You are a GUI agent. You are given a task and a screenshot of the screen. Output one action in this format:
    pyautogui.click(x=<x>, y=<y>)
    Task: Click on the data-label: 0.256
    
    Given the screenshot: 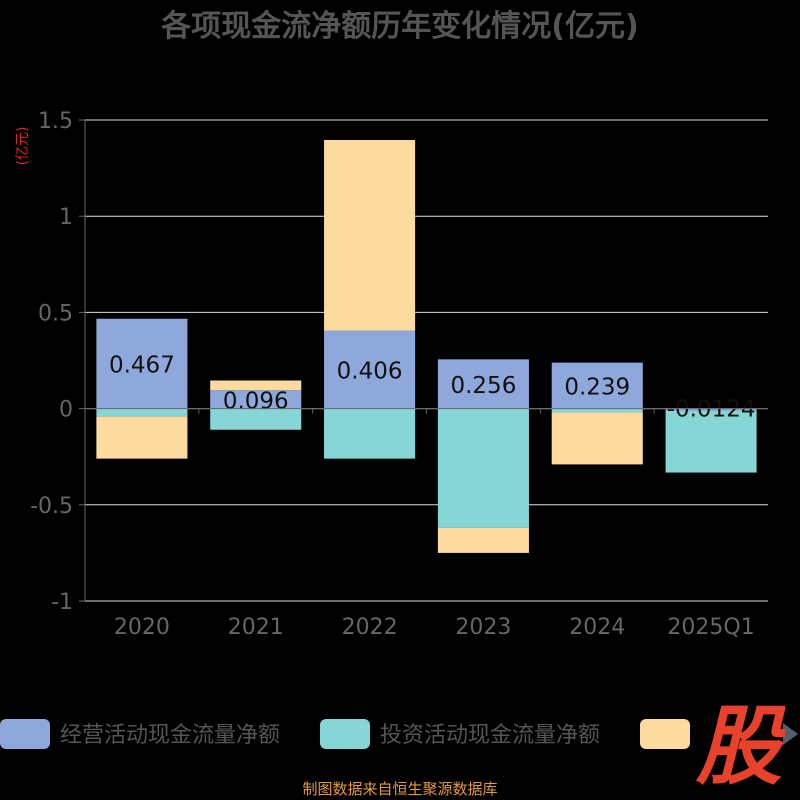 What is the action you would take?
    pyautogui.click(x=483, y=386)
    